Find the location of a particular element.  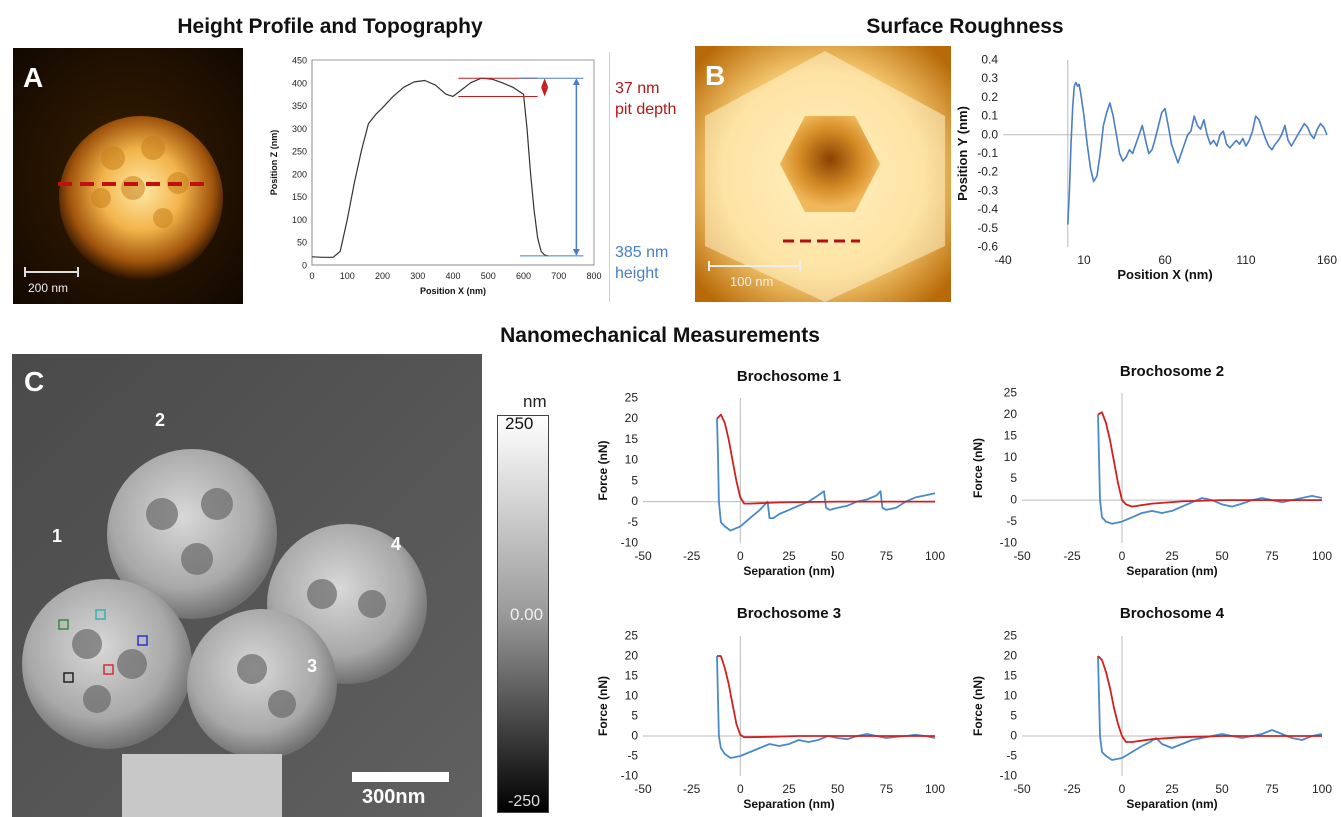

panel-c-scale-label: 300nm is located at coordinates (394, 797).